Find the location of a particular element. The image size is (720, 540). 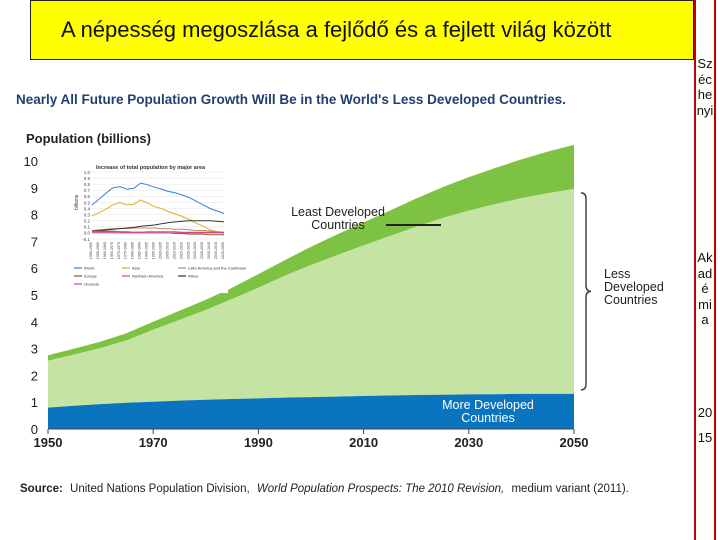

vertical-sidebar: Széchenyi Akadémia 2015 is located at coordinates (705, 270).